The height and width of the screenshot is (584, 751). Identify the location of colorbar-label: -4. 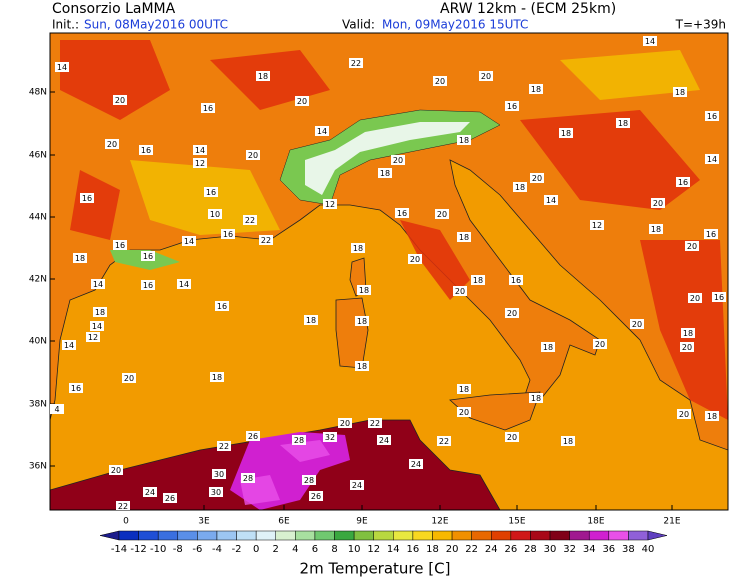
(217, 549).